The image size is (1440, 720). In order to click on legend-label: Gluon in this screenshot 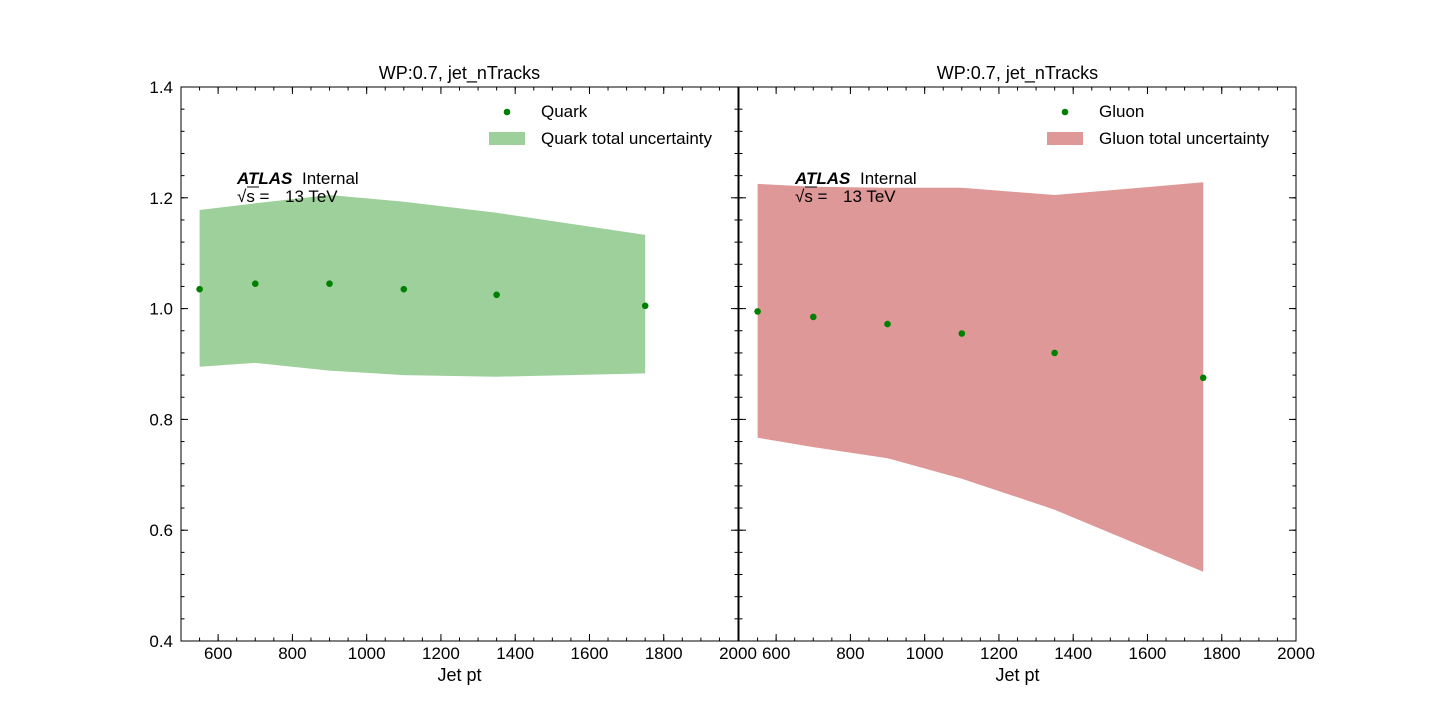, I will do `click(1121, 111)`.